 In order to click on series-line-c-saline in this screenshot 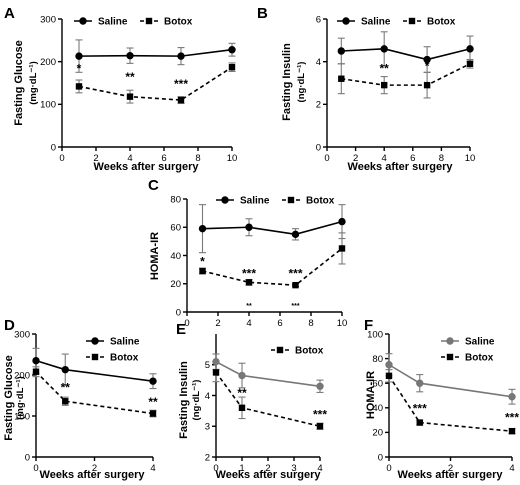, I will do `click(272, 228)`.